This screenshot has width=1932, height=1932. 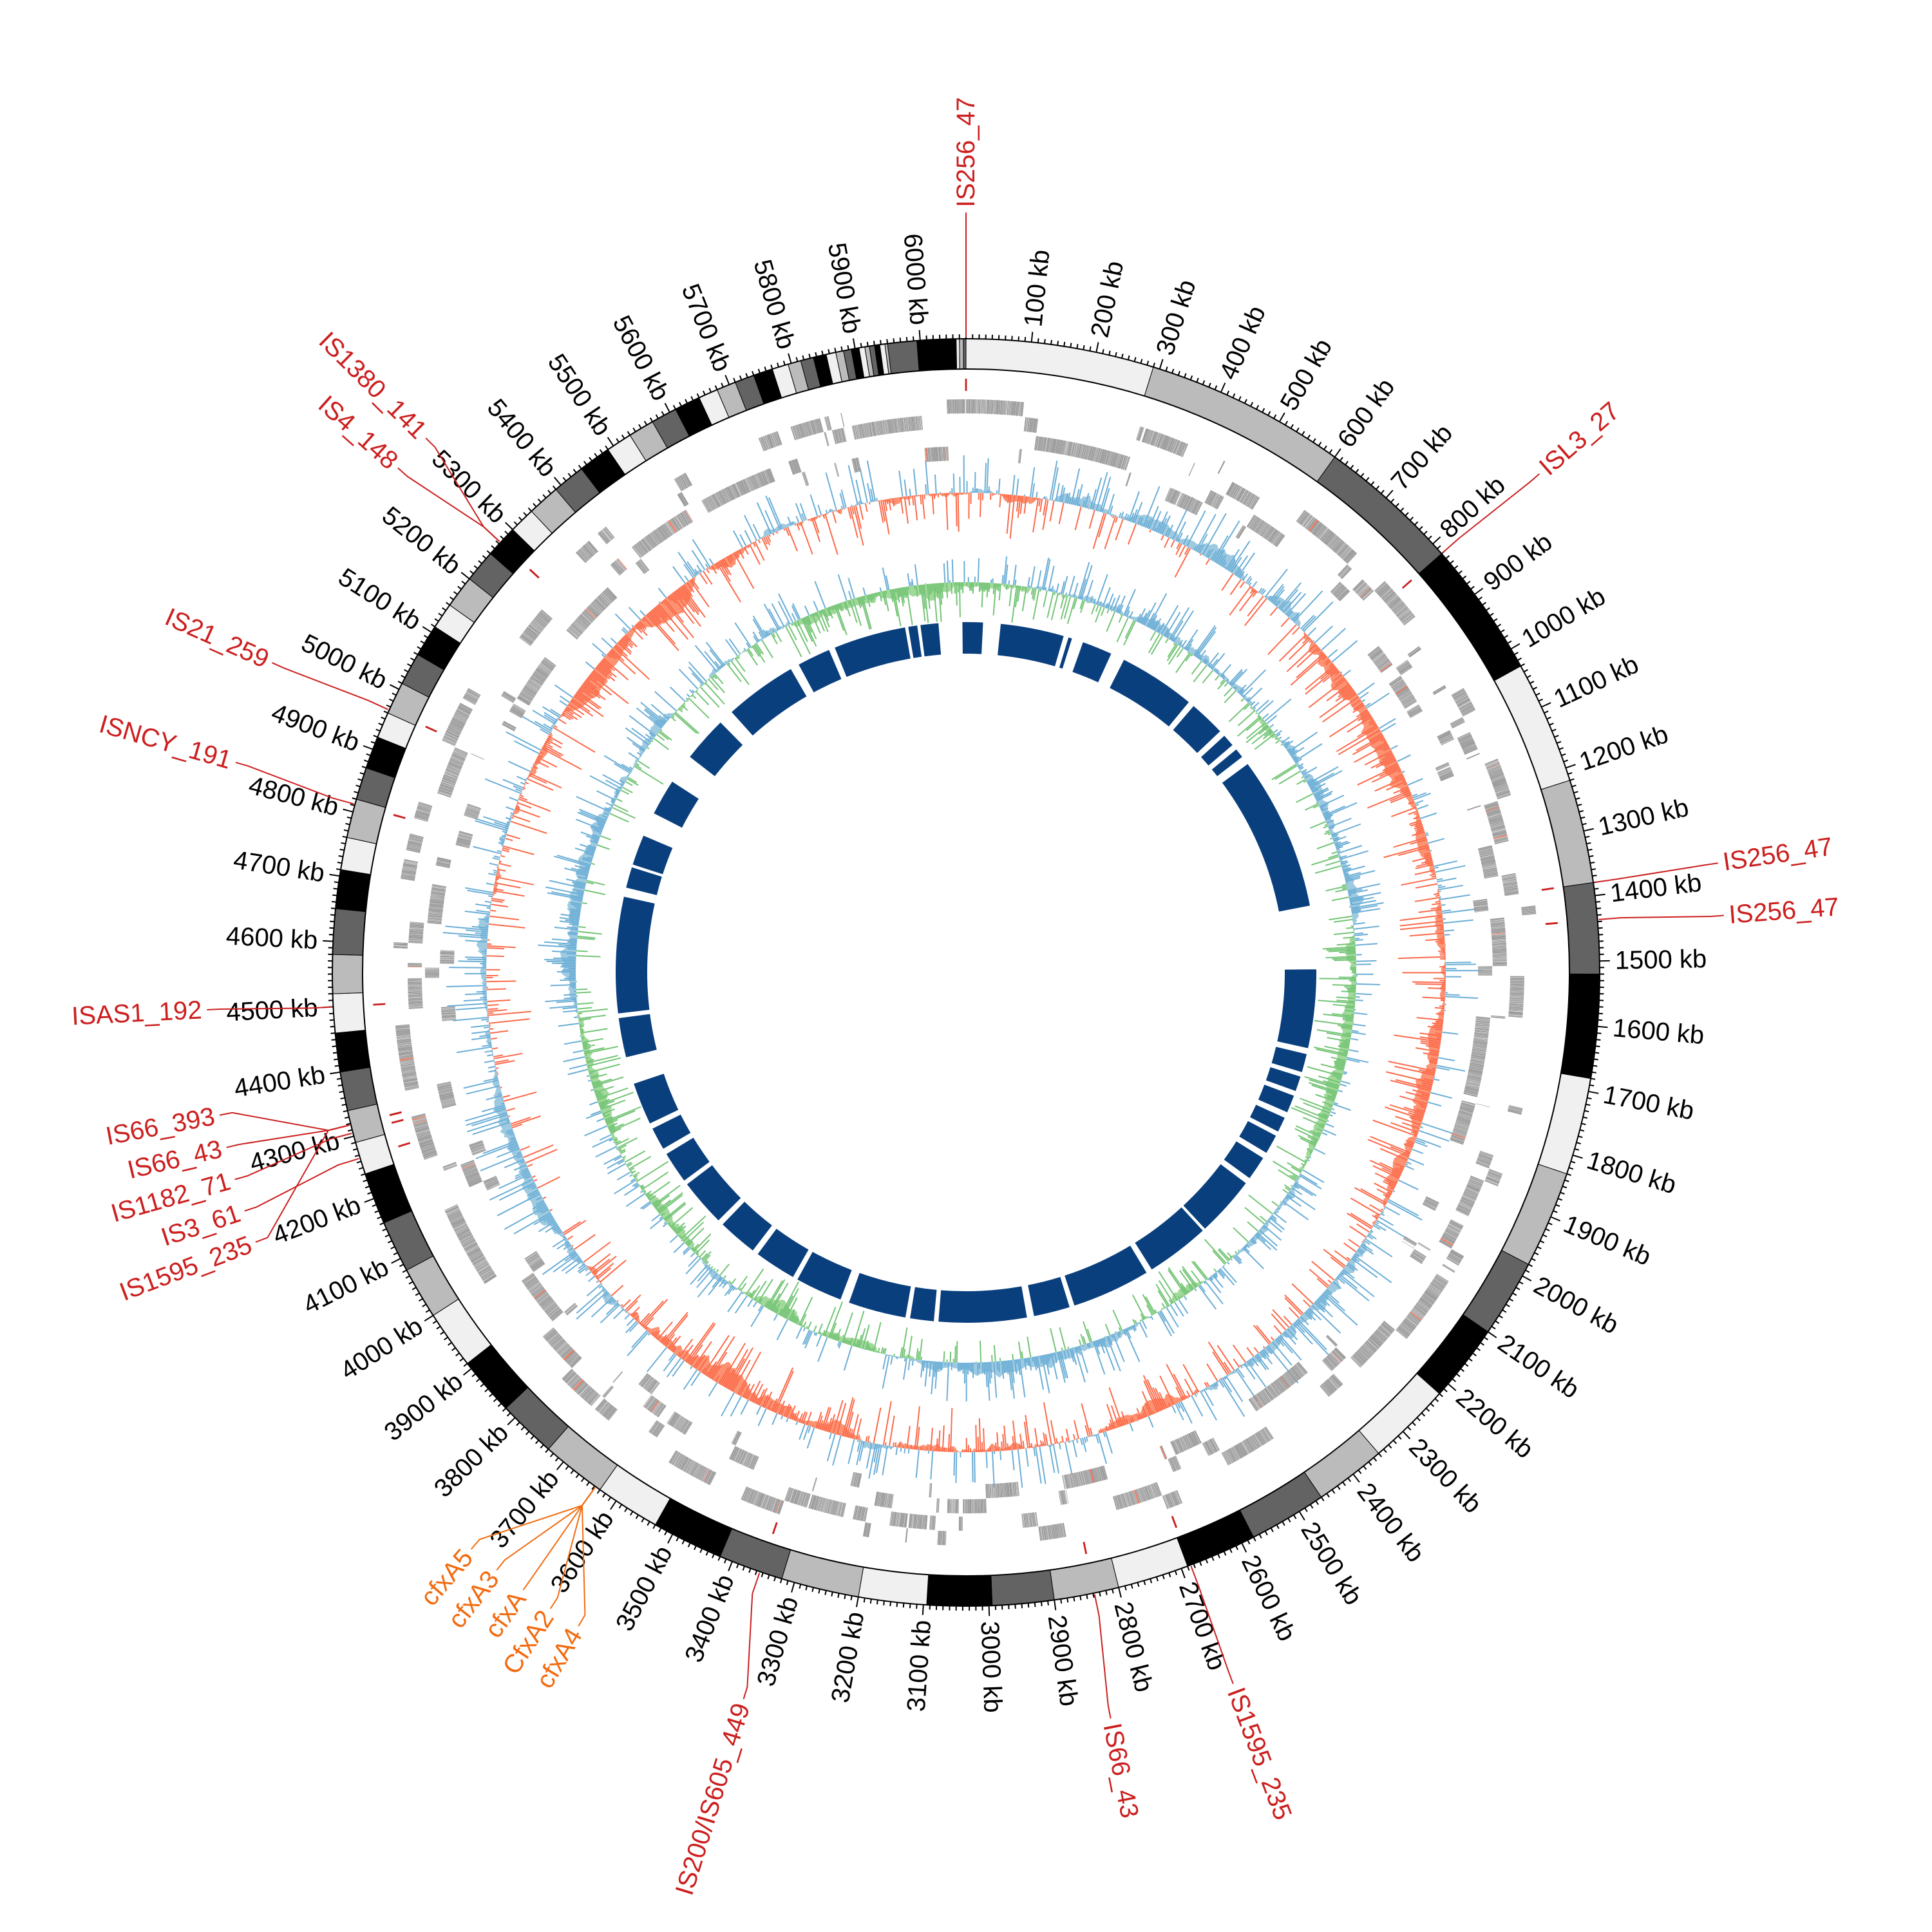 I want to click on tick-label: 1500 kb, so click(x=1661, y=960).